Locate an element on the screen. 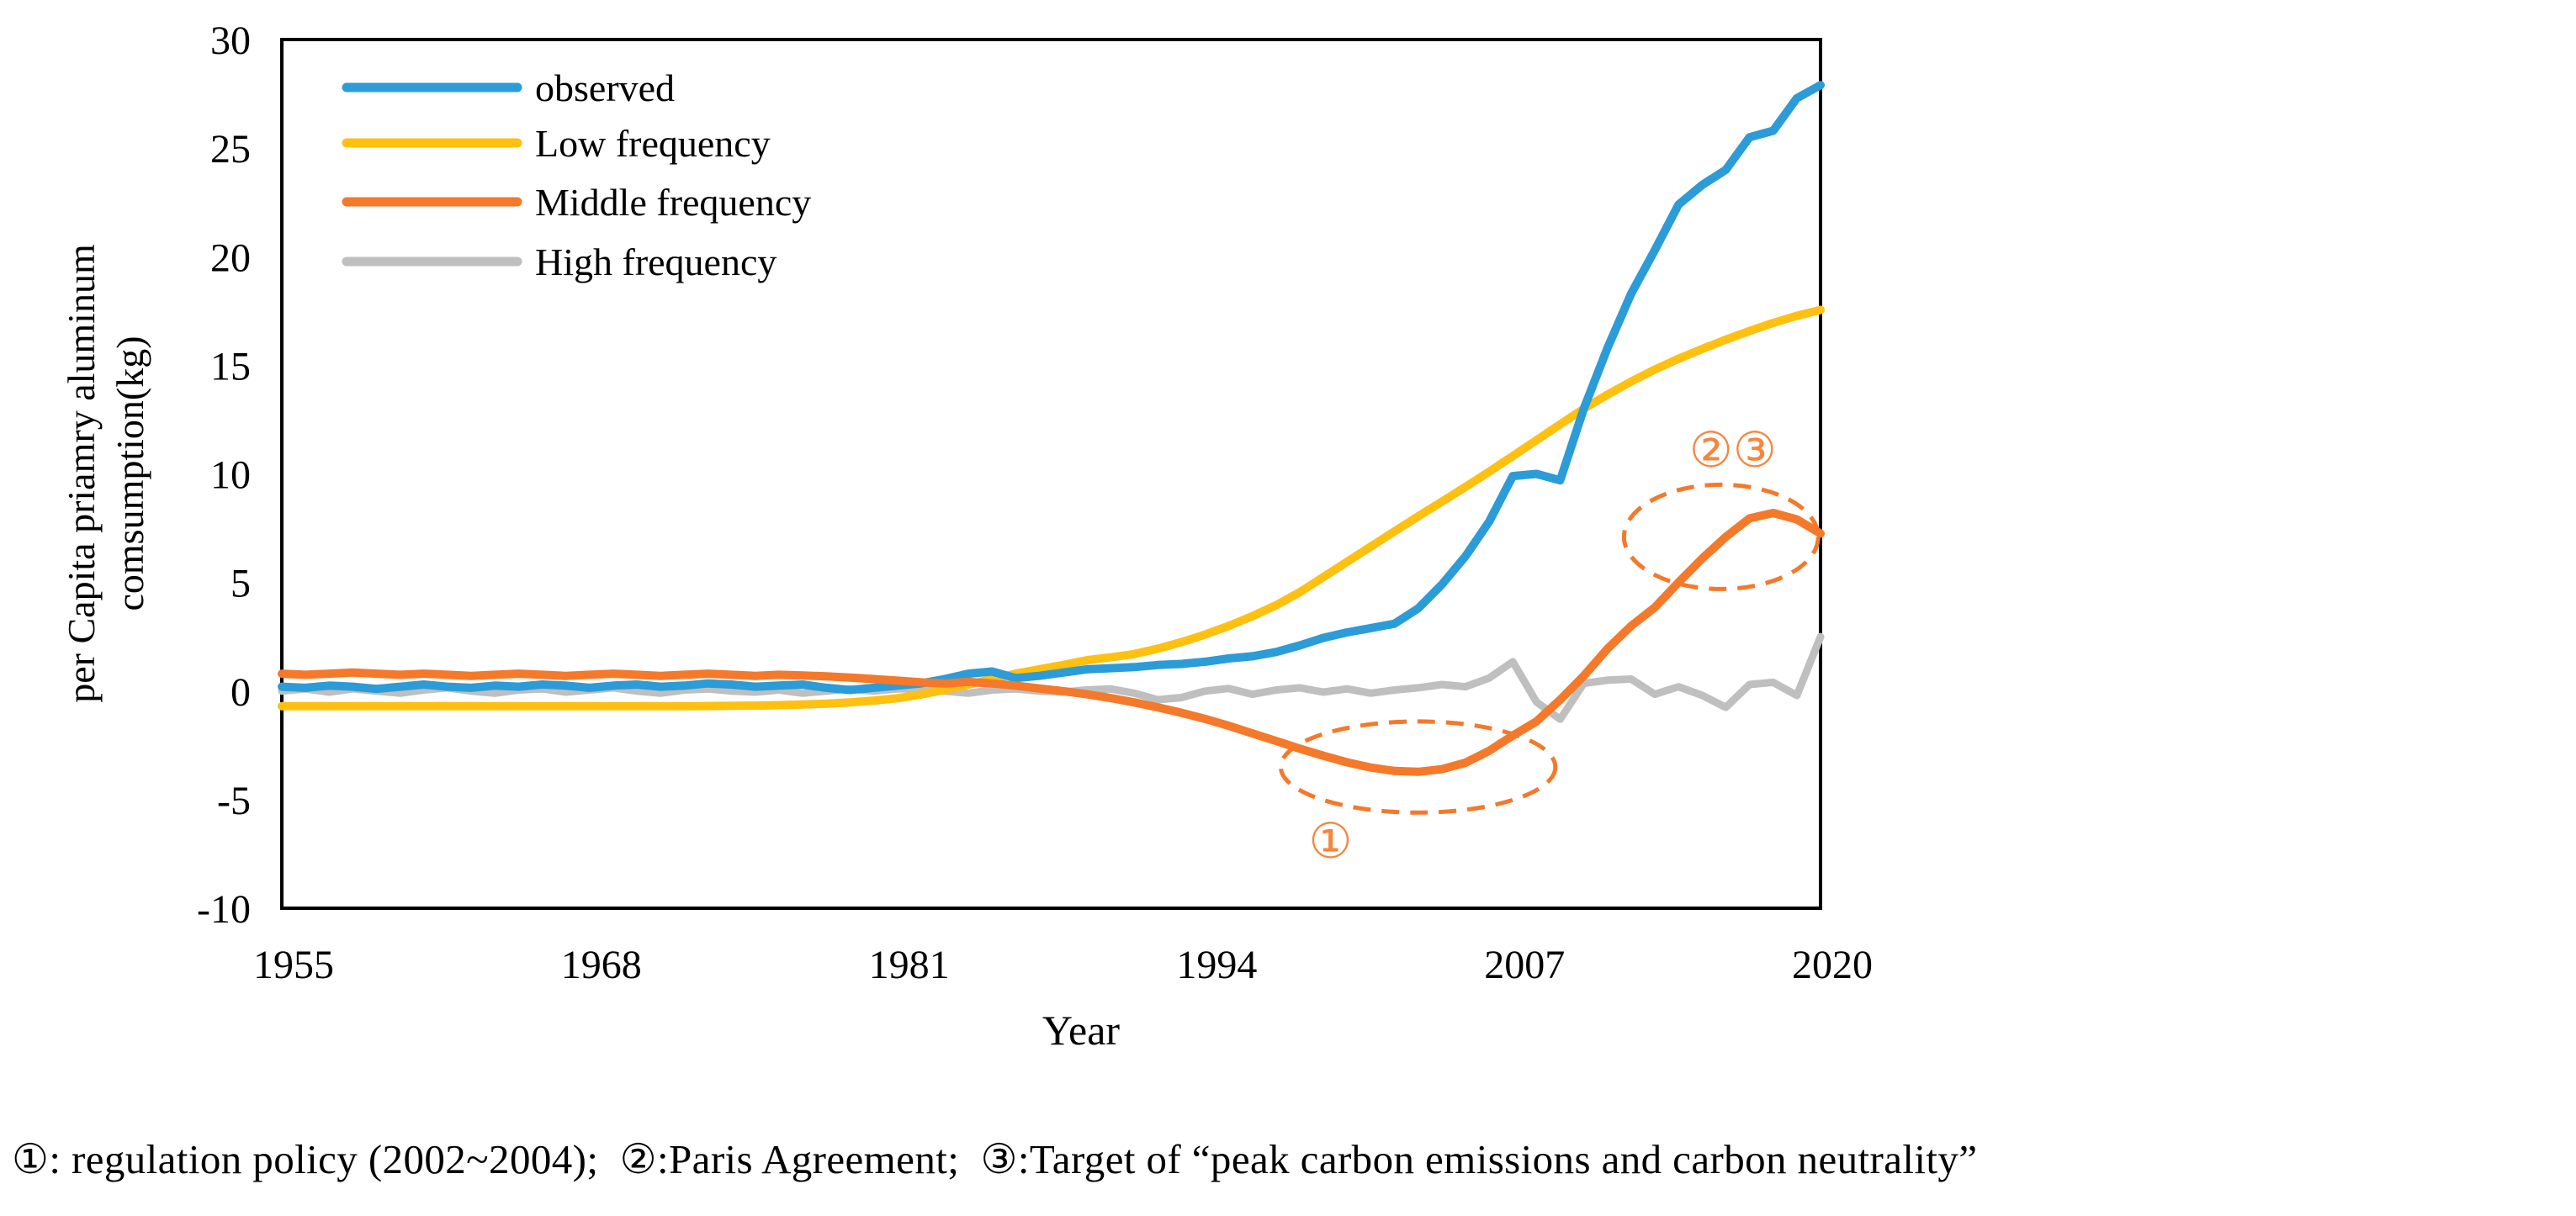 This screenshot has width=2576, height=1216. x-tick-1994: 1994 is located at coordinates (1216, 965).